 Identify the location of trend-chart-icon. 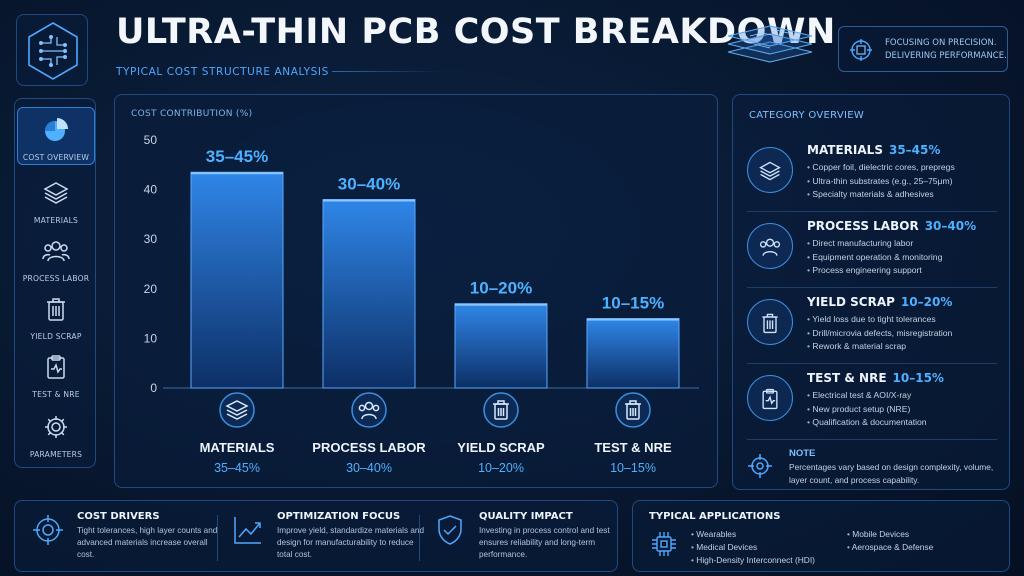
(248, 530).